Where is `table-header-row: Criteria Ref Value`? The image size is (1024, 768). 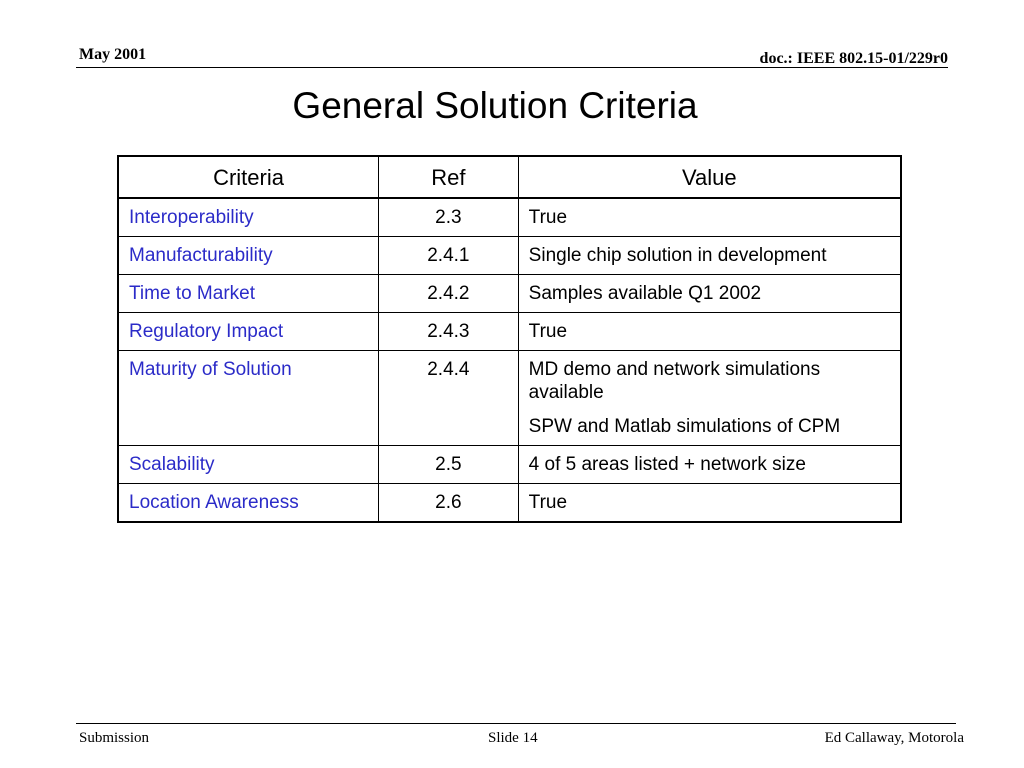
table-header-row: Criteria Ref Value is located at coordinates (509, 177).